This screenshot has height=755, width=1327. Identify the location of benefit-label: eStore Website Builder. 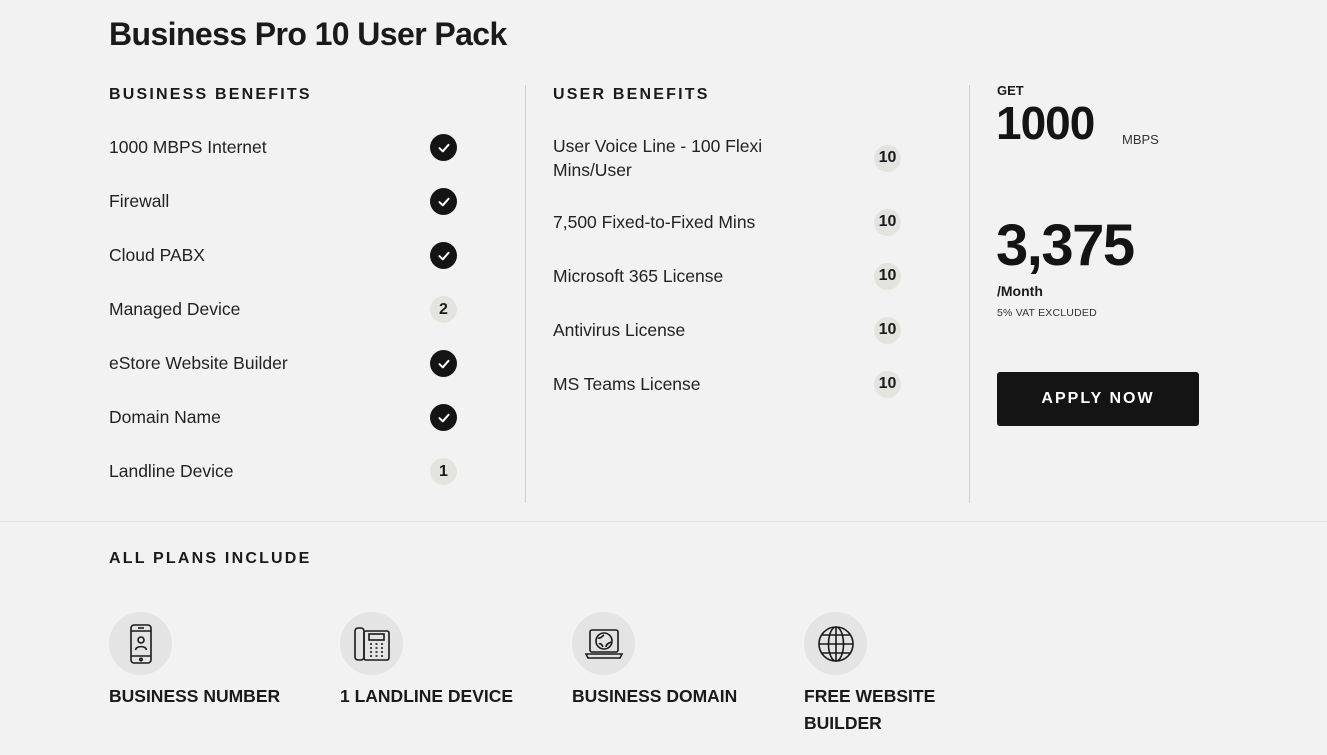
(198, 363).